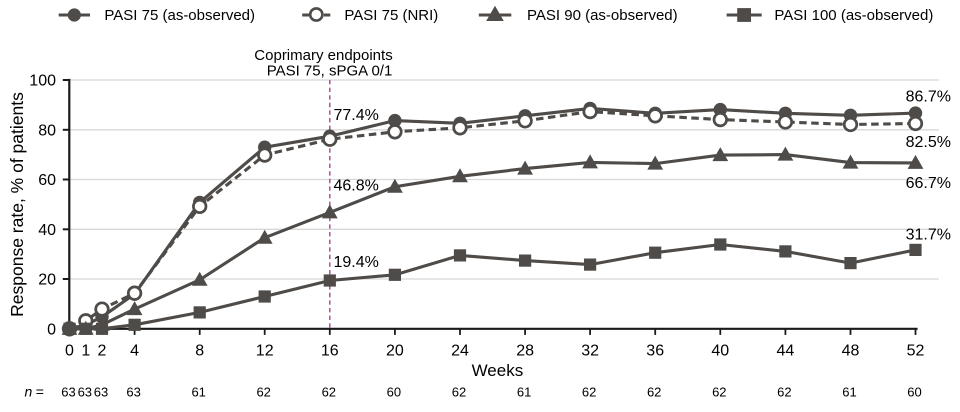 The image size is (960, 412). I want to click on svg-text: 12, so click(265, 350).